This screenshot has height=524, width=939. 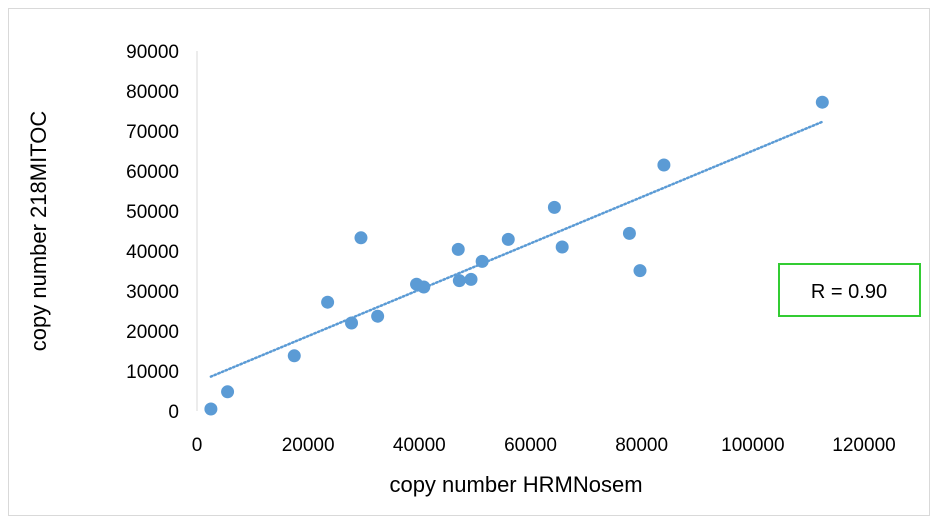 I want to click on x-tick-label: 120000, so click(x=863, y=445).